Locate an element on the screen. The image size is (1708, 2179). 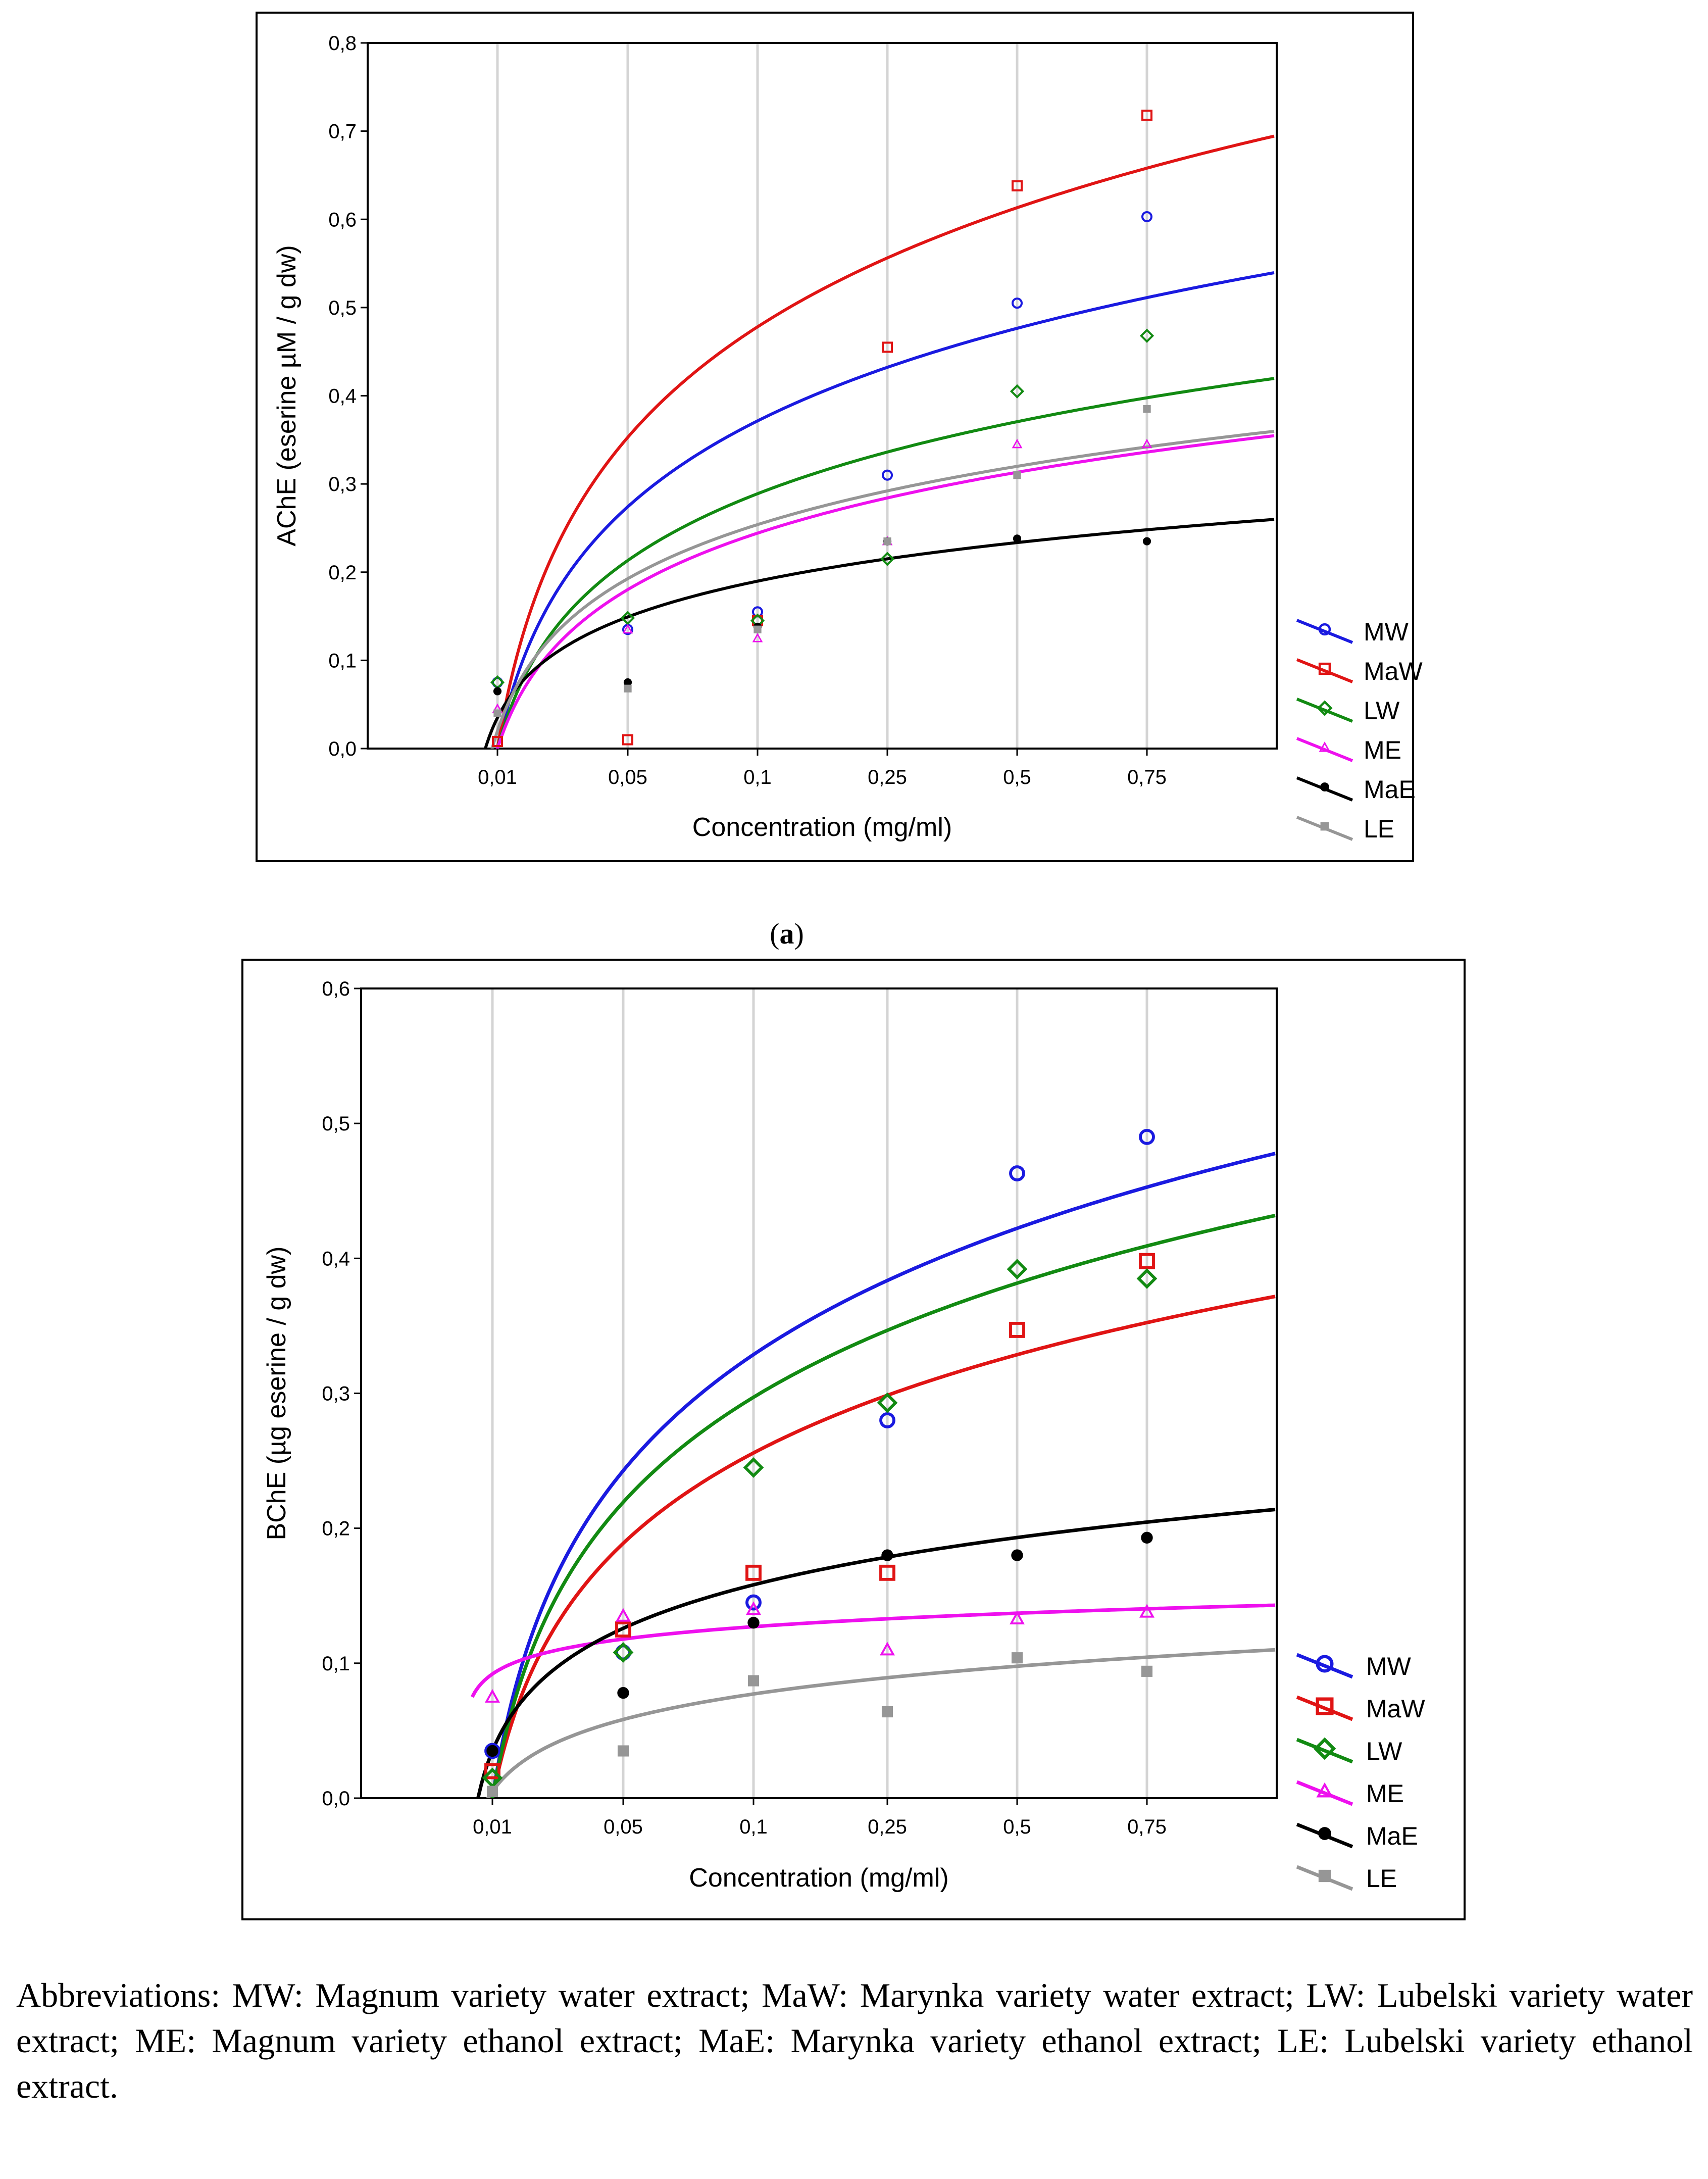
fit-curve-le is located at coordinates (883, 589).